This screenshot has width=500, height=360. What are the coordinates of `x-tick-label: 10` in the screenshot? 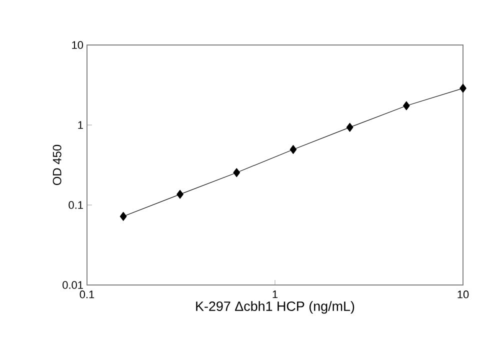 It's located at (463, 294).